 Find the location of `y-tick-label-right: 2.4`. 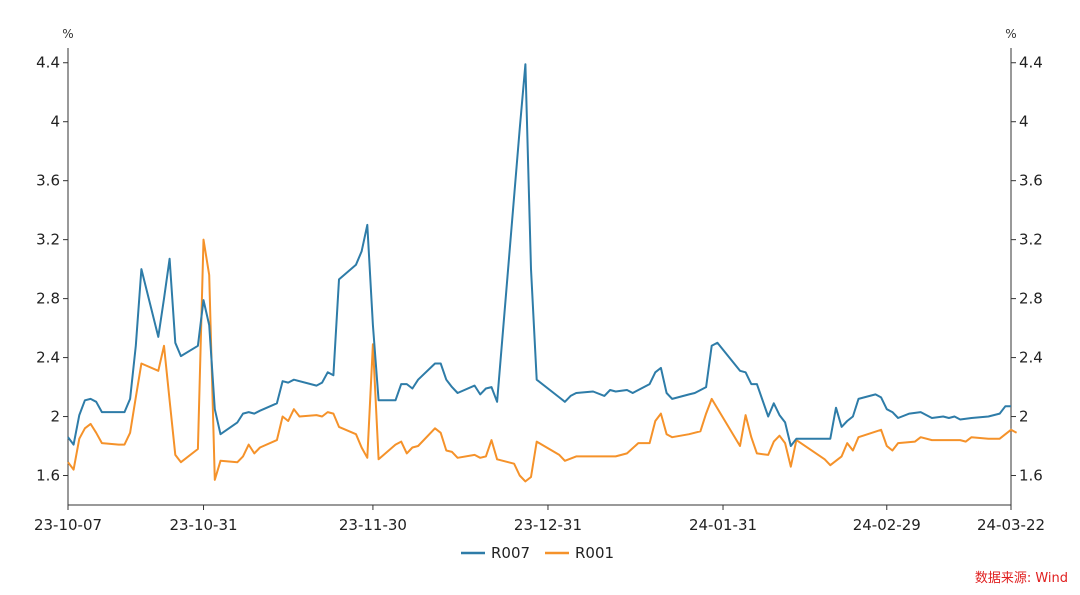

y-tick-label-right: 2.4 is located at coordinates (1031, 358).